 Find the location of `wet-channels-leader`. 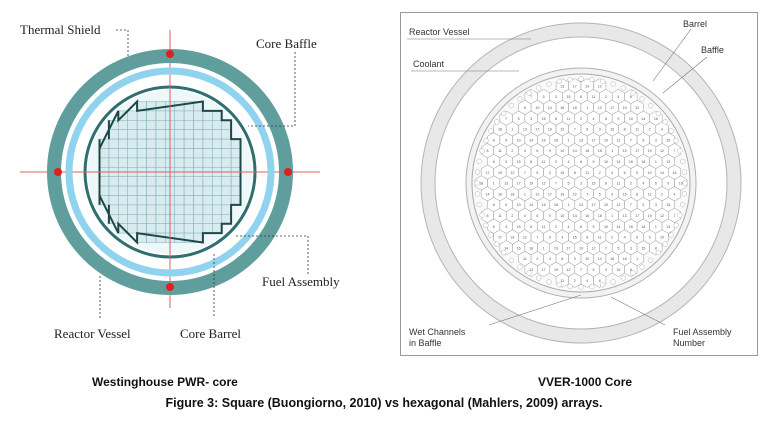

wet-channels-leader is located at coordinates (535, 310).